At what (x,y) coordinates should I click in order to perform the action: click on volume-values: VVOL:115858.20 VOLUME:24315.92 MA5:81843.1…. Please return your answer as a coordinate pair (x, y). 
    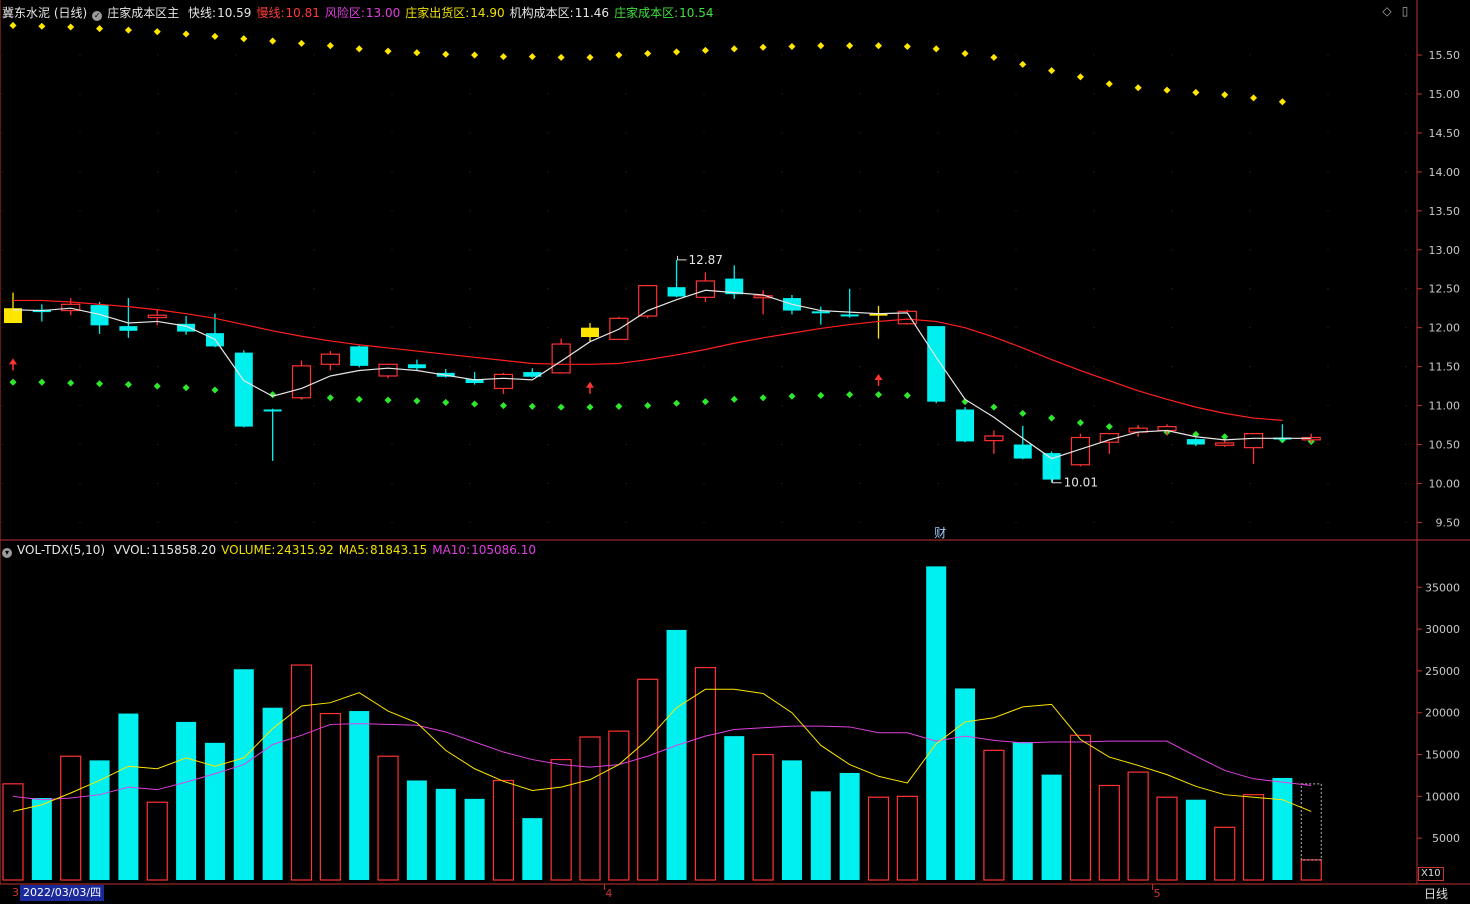
    Looking at the image, I should click on (327, 550).